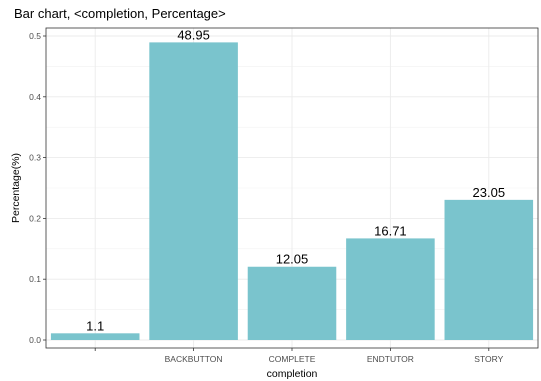  What do you see at coordinates (488, 359) in the screenshot?
I see `x-tick-label: STORY` at bounding box center [488, 359].